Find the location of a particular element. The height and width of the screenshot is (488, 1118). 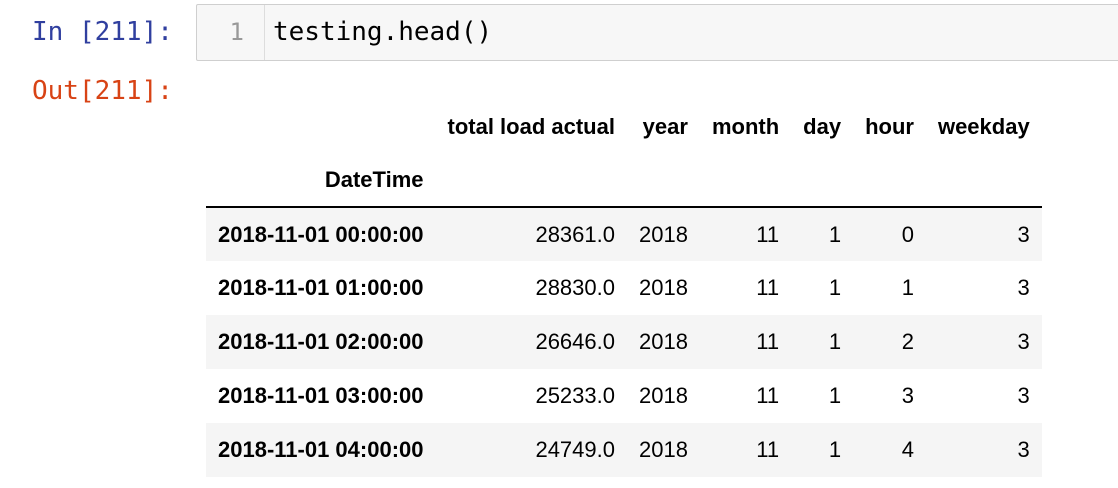

row-index: 2018-11-01 04:00:00 is located at coordinates (321, 449).